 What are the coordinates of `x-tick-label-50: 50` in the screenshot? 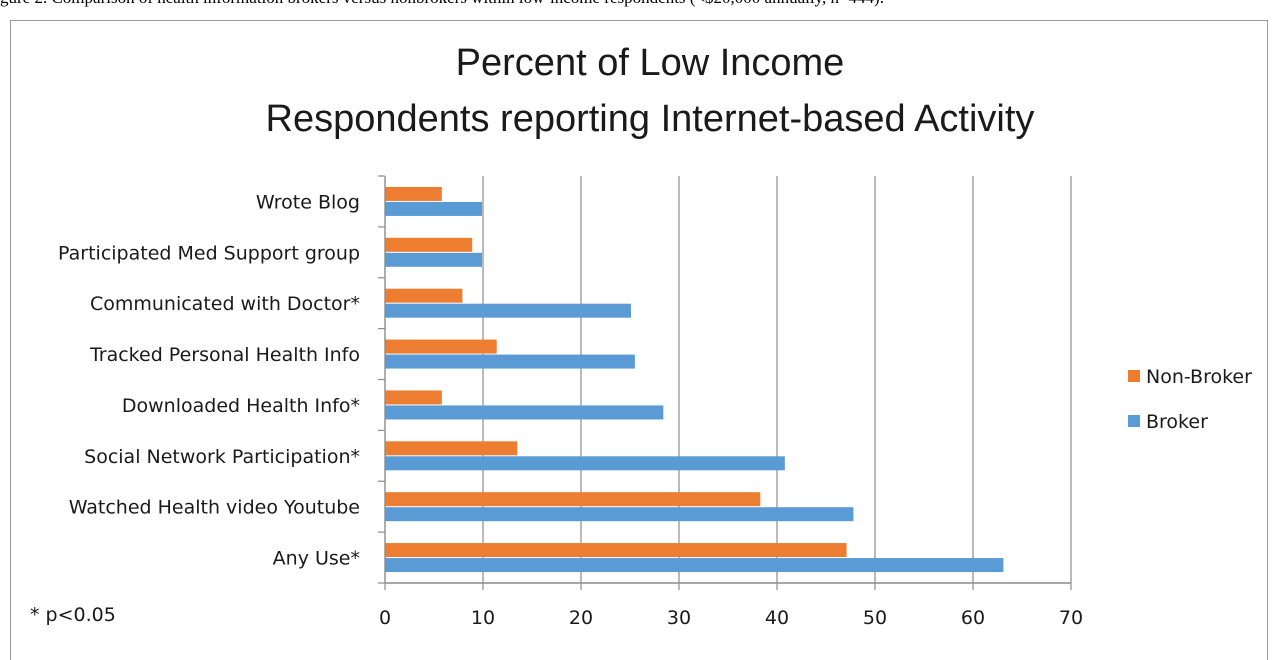 It's located at (875, 618).